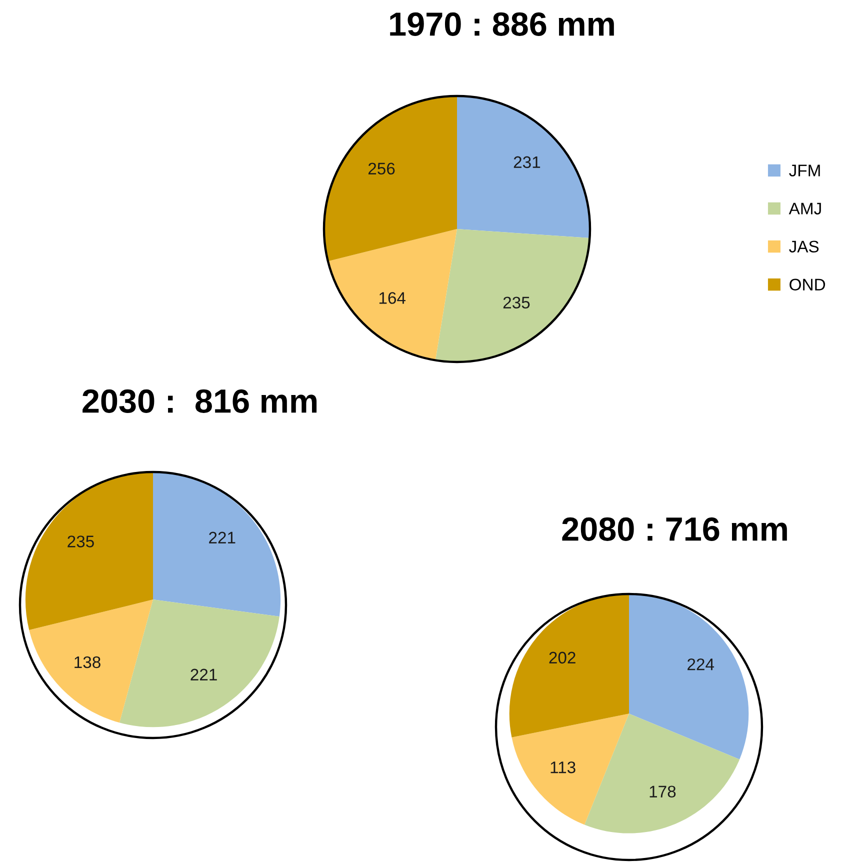 This screenshot has height=864, width=845. Describe the element at coordinates (527, 162) in the screenshot. I see `data-label: 231` at that location.